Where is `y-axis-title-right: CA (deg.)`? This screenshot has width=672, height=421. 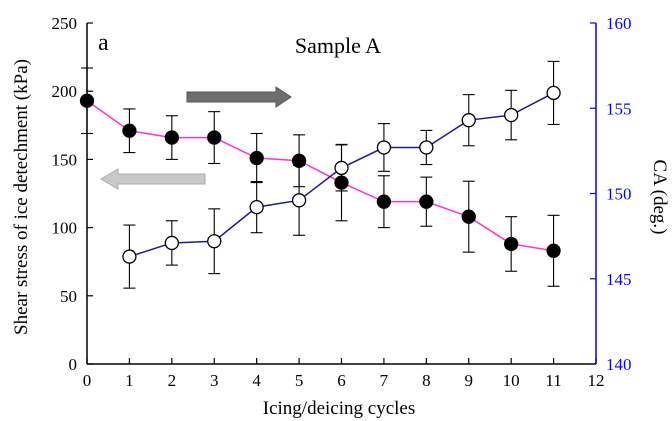 y-axis-title-right: CA (deg.) is located at coordinates (659, 197).